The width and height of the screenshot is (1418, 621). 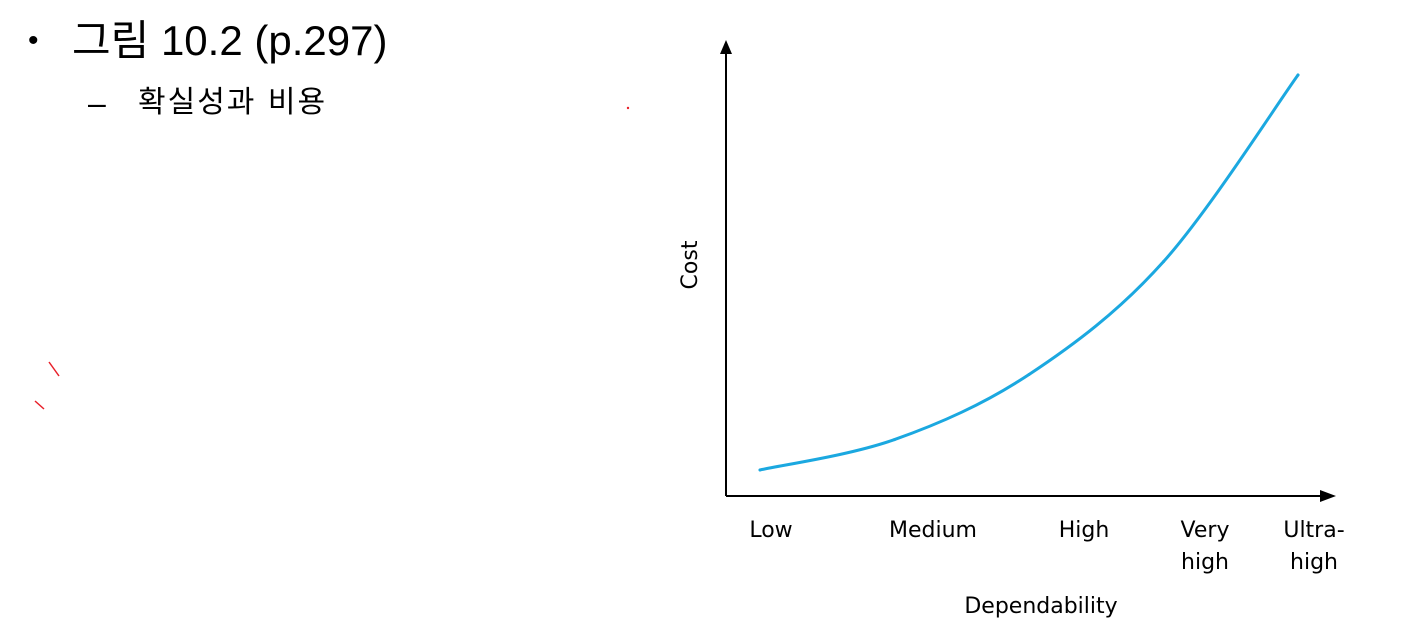 I want to click on slide-subheading: 확실성과 비용, so click(x=233, y=102).